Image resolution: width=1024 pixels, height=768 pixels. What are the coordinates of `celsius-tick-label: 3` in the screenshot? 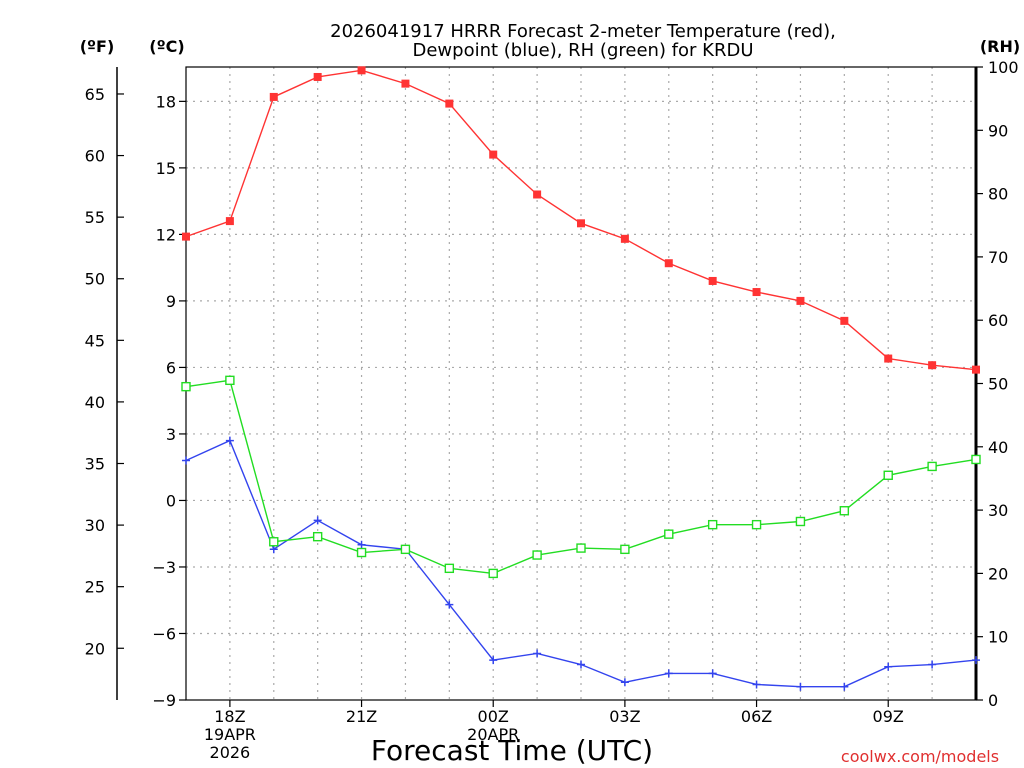 It's located at (171, 434).